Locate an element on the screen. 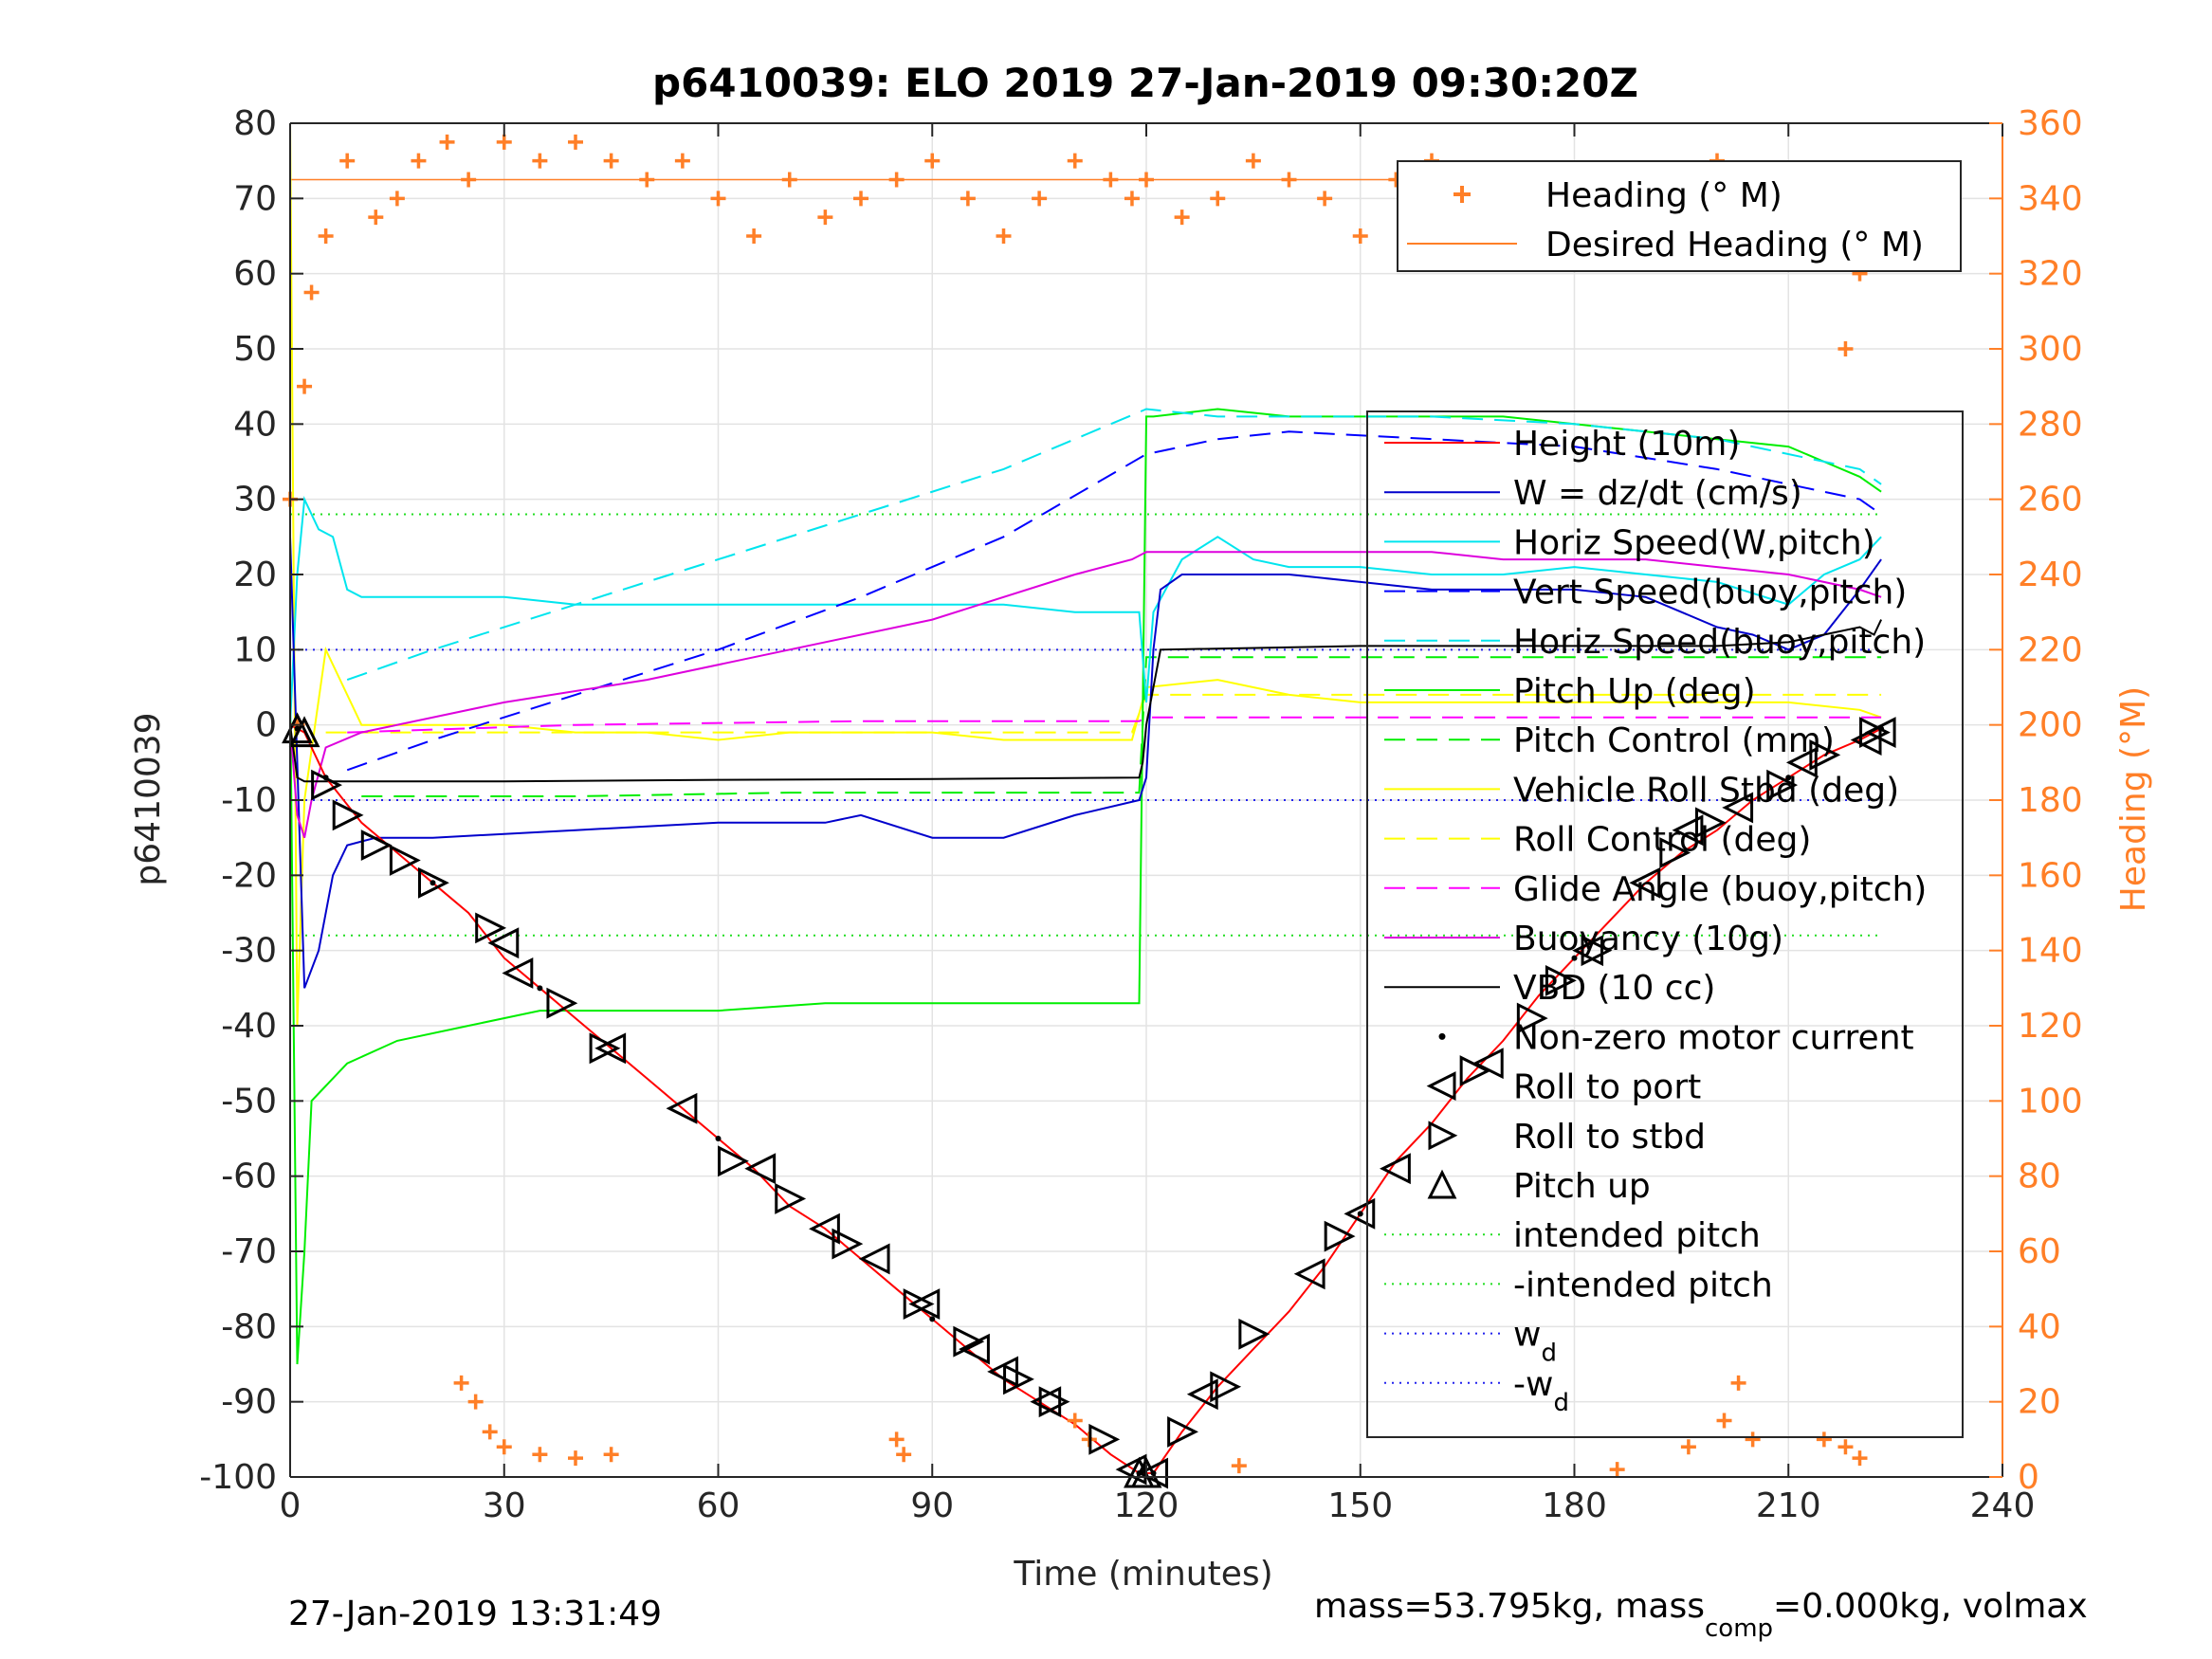 This screenshot has height=1659, width=2212. legend-label-text: -intended pitch is located at coordinates (1643, 1285).